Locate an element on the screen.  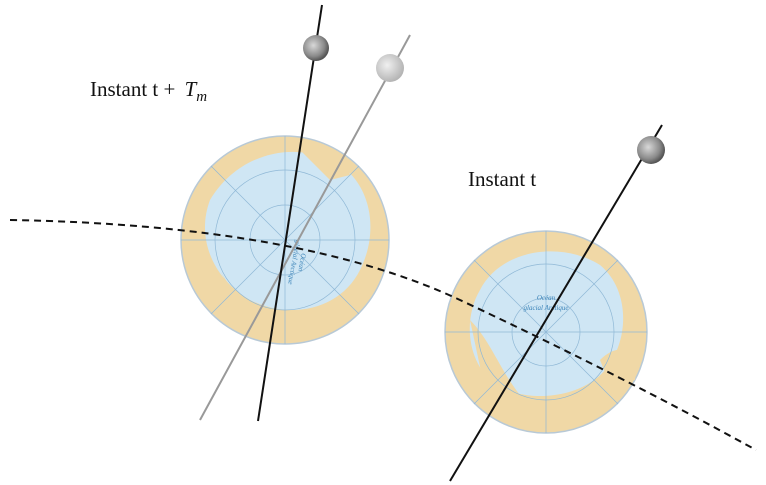
label-instant-t-tm: Instant t + Tm is located at coordinates (148, 91).